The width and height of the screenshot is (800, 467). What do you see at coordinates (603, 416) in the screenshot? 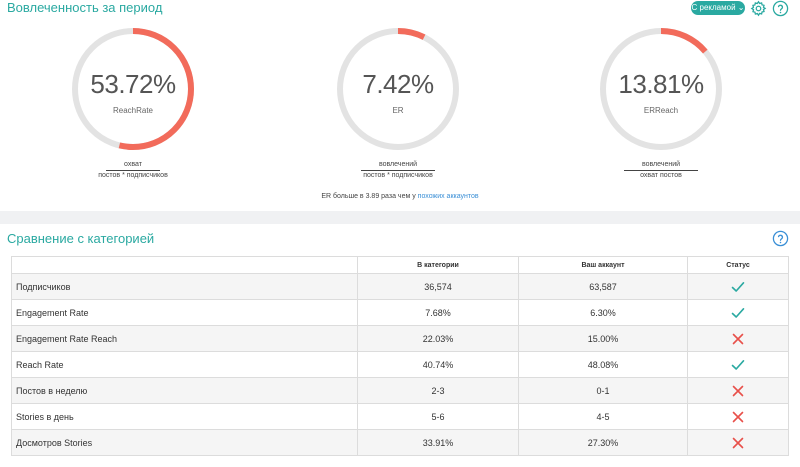
I see `account-value: 4-5` at bounding box center [603, 416].